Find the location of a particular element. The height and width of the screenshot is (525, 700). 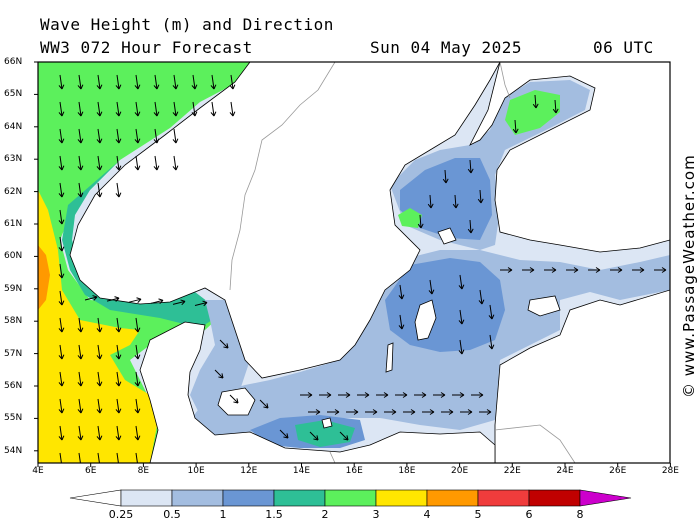

legend-label: 3 is located at coordinates (376, 514).